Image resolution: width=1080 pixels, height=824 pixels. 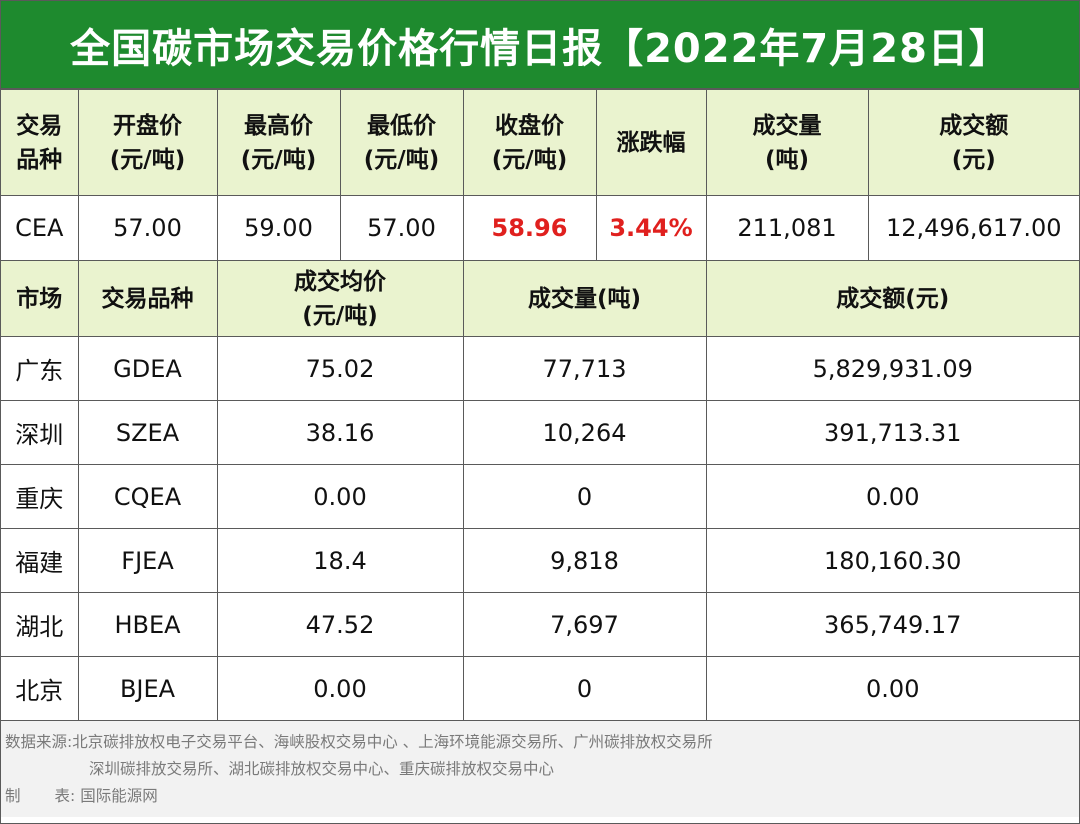 I want to click on source-label: 数据来源:, so click(x=39, y=742).